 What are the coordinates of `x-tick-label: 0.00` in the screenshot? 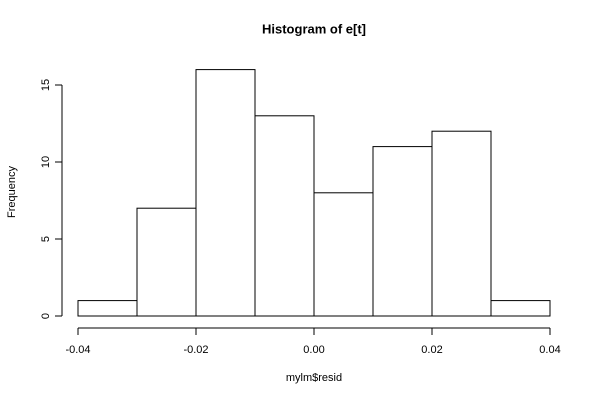 It's located at (313, 350).